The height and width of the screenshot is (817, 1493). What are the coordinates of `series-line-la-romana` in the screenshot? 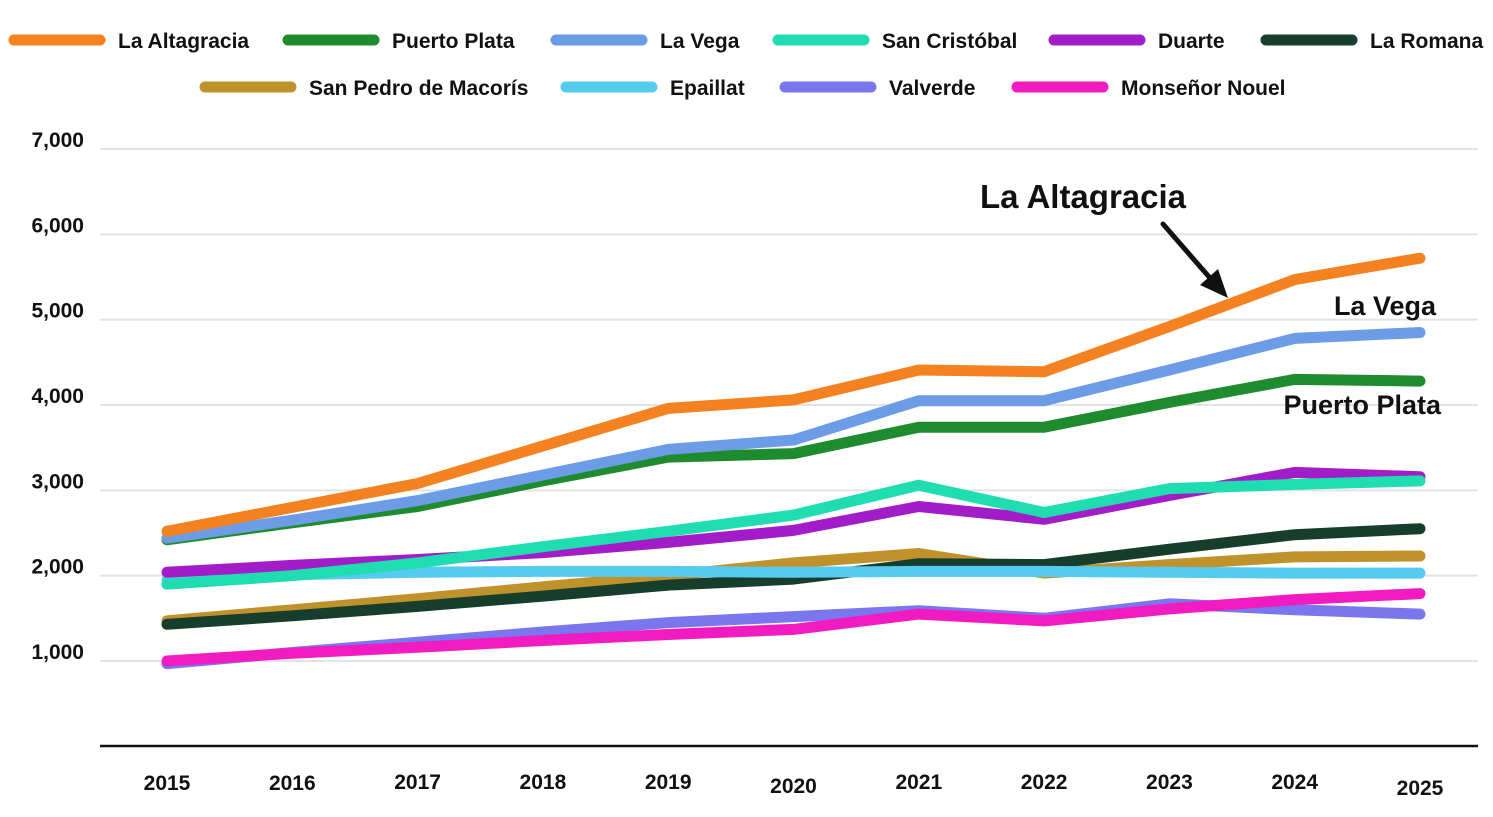 It's located at (793, 576).